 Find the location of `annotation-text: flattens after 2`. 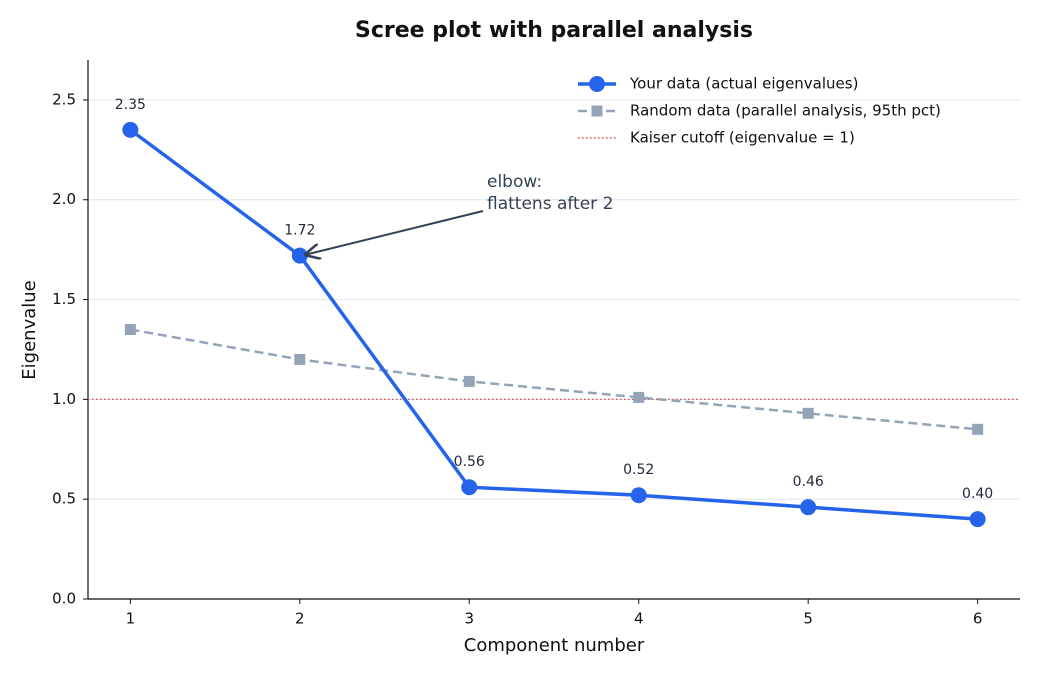

annotation-text: flattens after 2 is located at coordinates (550, 204).